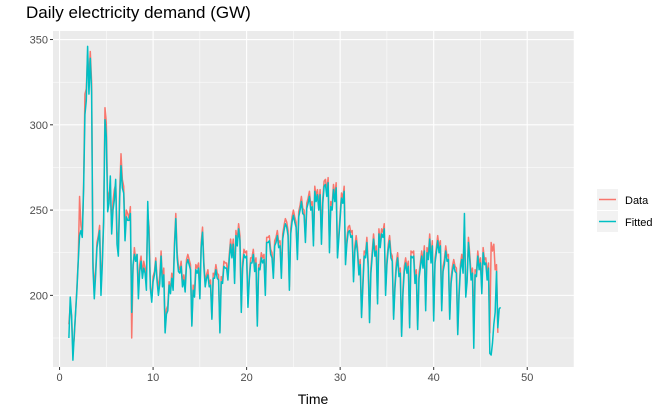  Describe the element at coordinates (39, 126) in the screenshot. I see `y-tick-label: 300` at that location.